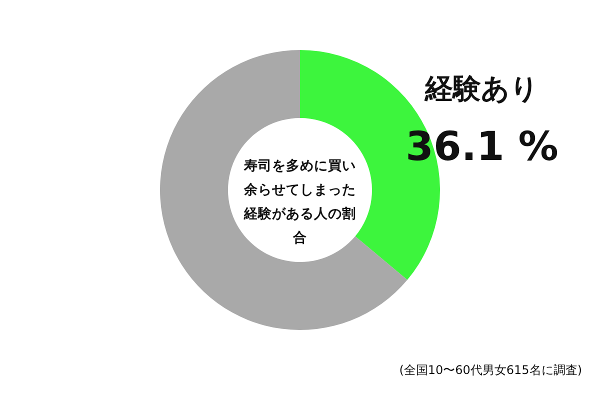  I want to click on text: (全国10〜60代男女615名に調査), so click(490, 370).